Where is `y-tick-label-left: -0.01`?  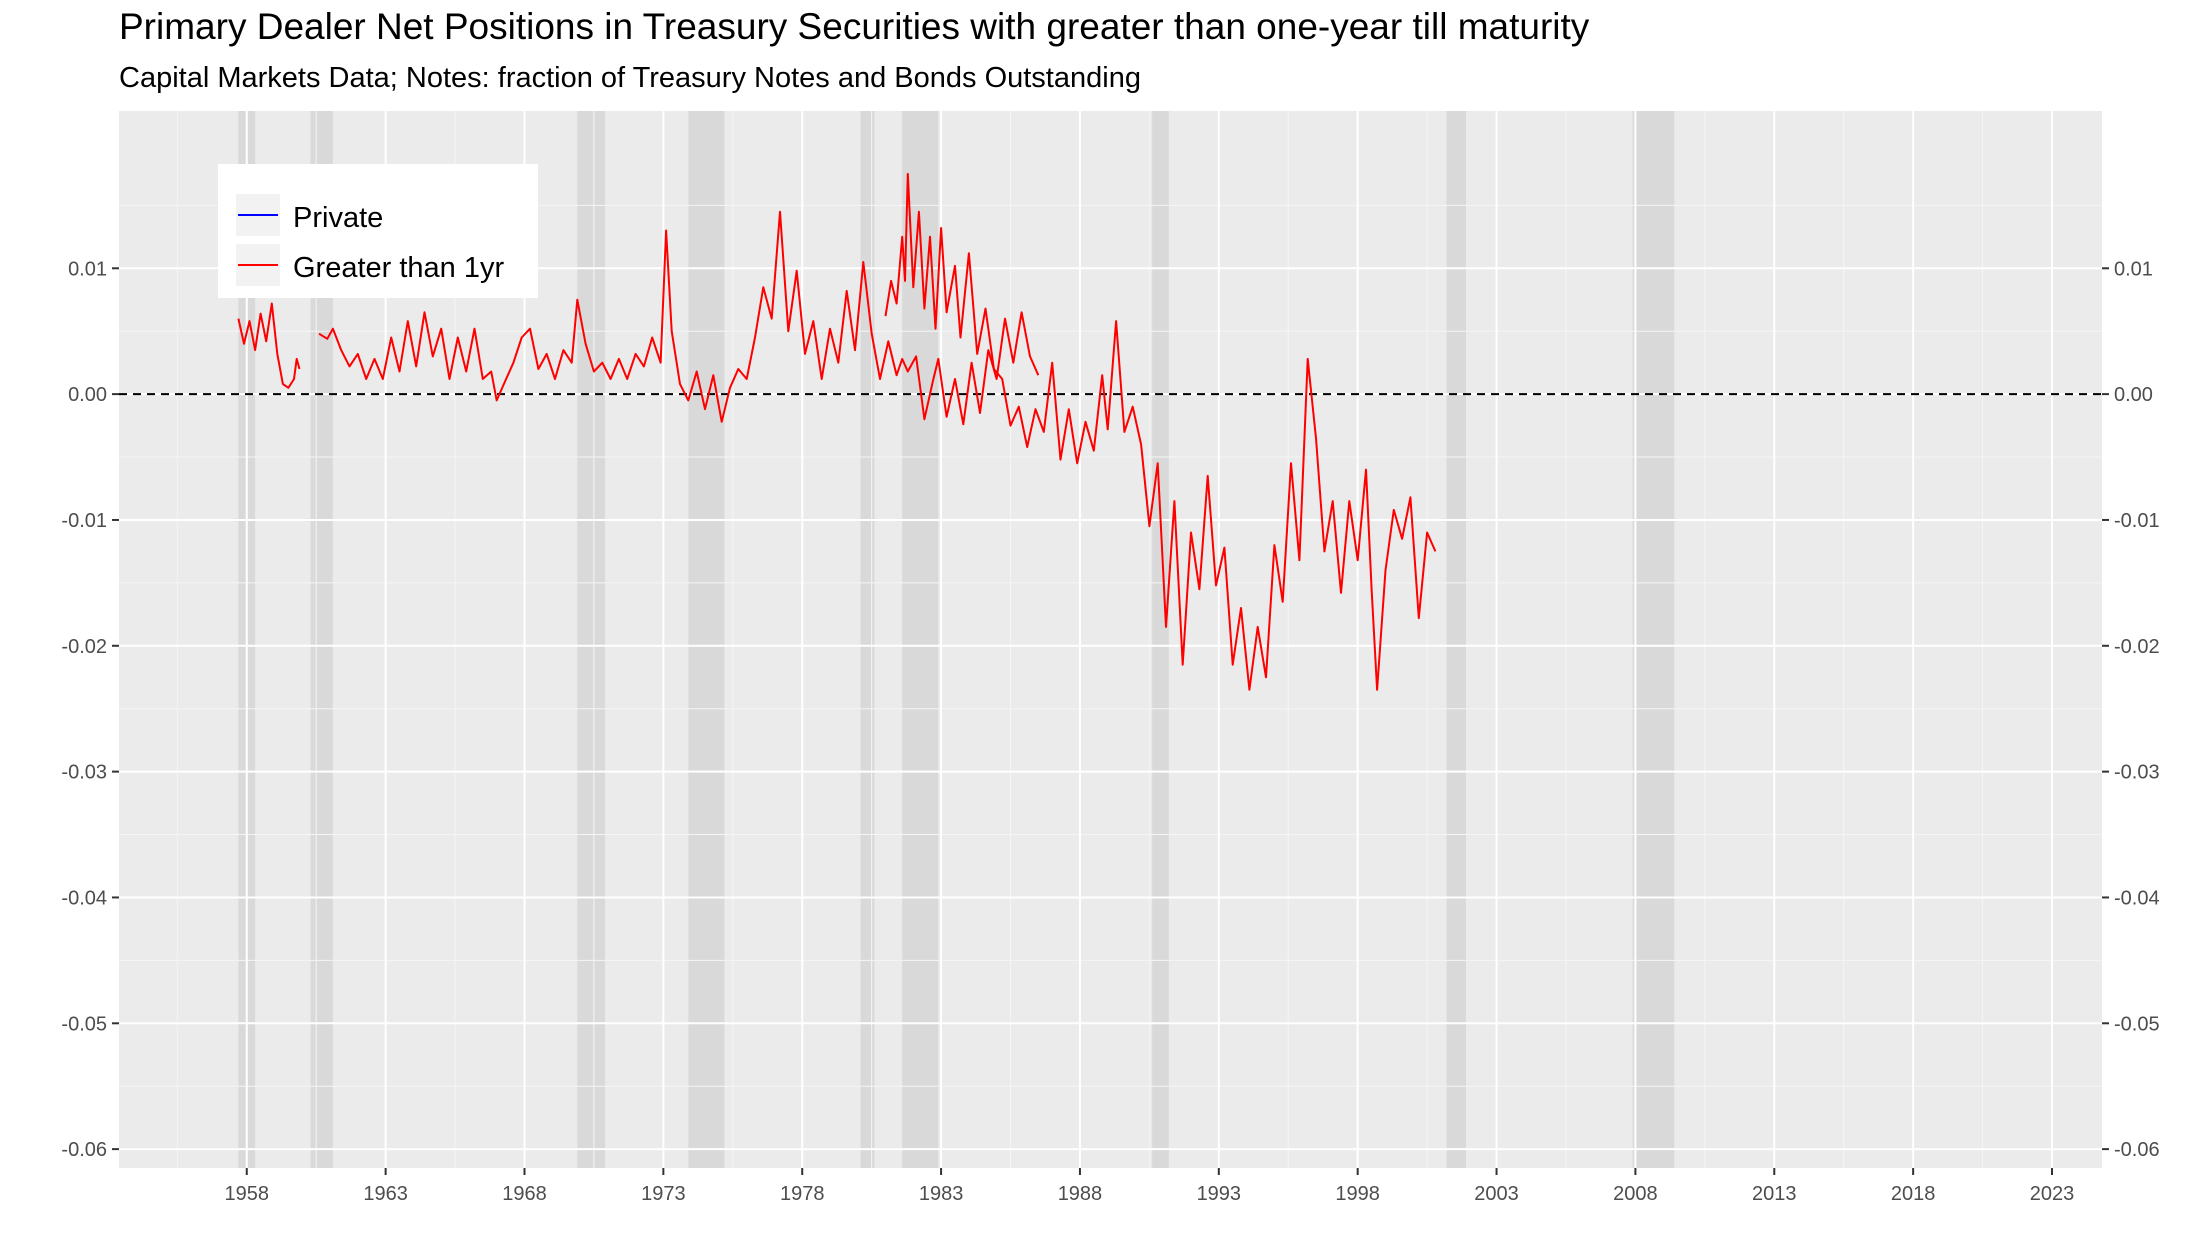
y-tick-label-left: -0.01 is located at coordinates (84, 521).